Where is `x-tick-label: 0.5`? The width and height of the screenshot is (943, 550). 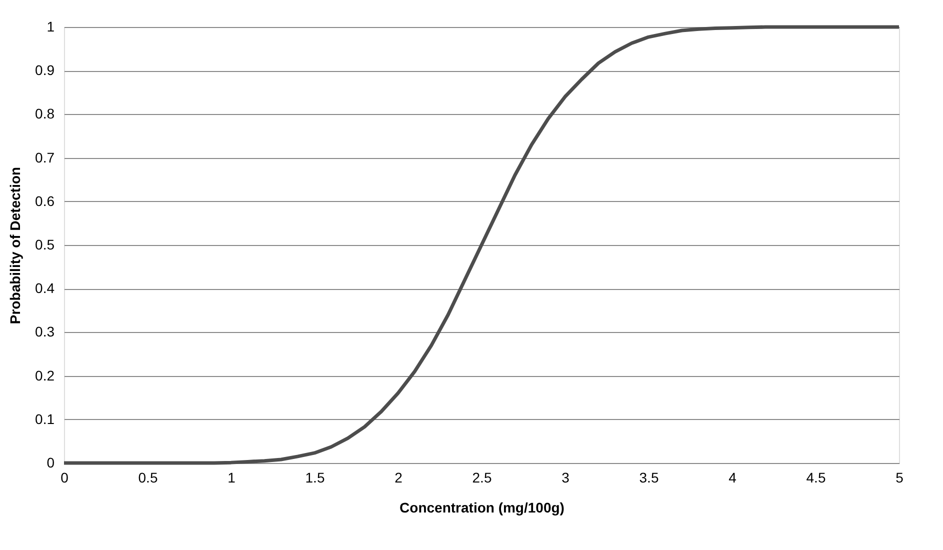
x-tick-label: 0.5 is located at coordinates (148, 478).